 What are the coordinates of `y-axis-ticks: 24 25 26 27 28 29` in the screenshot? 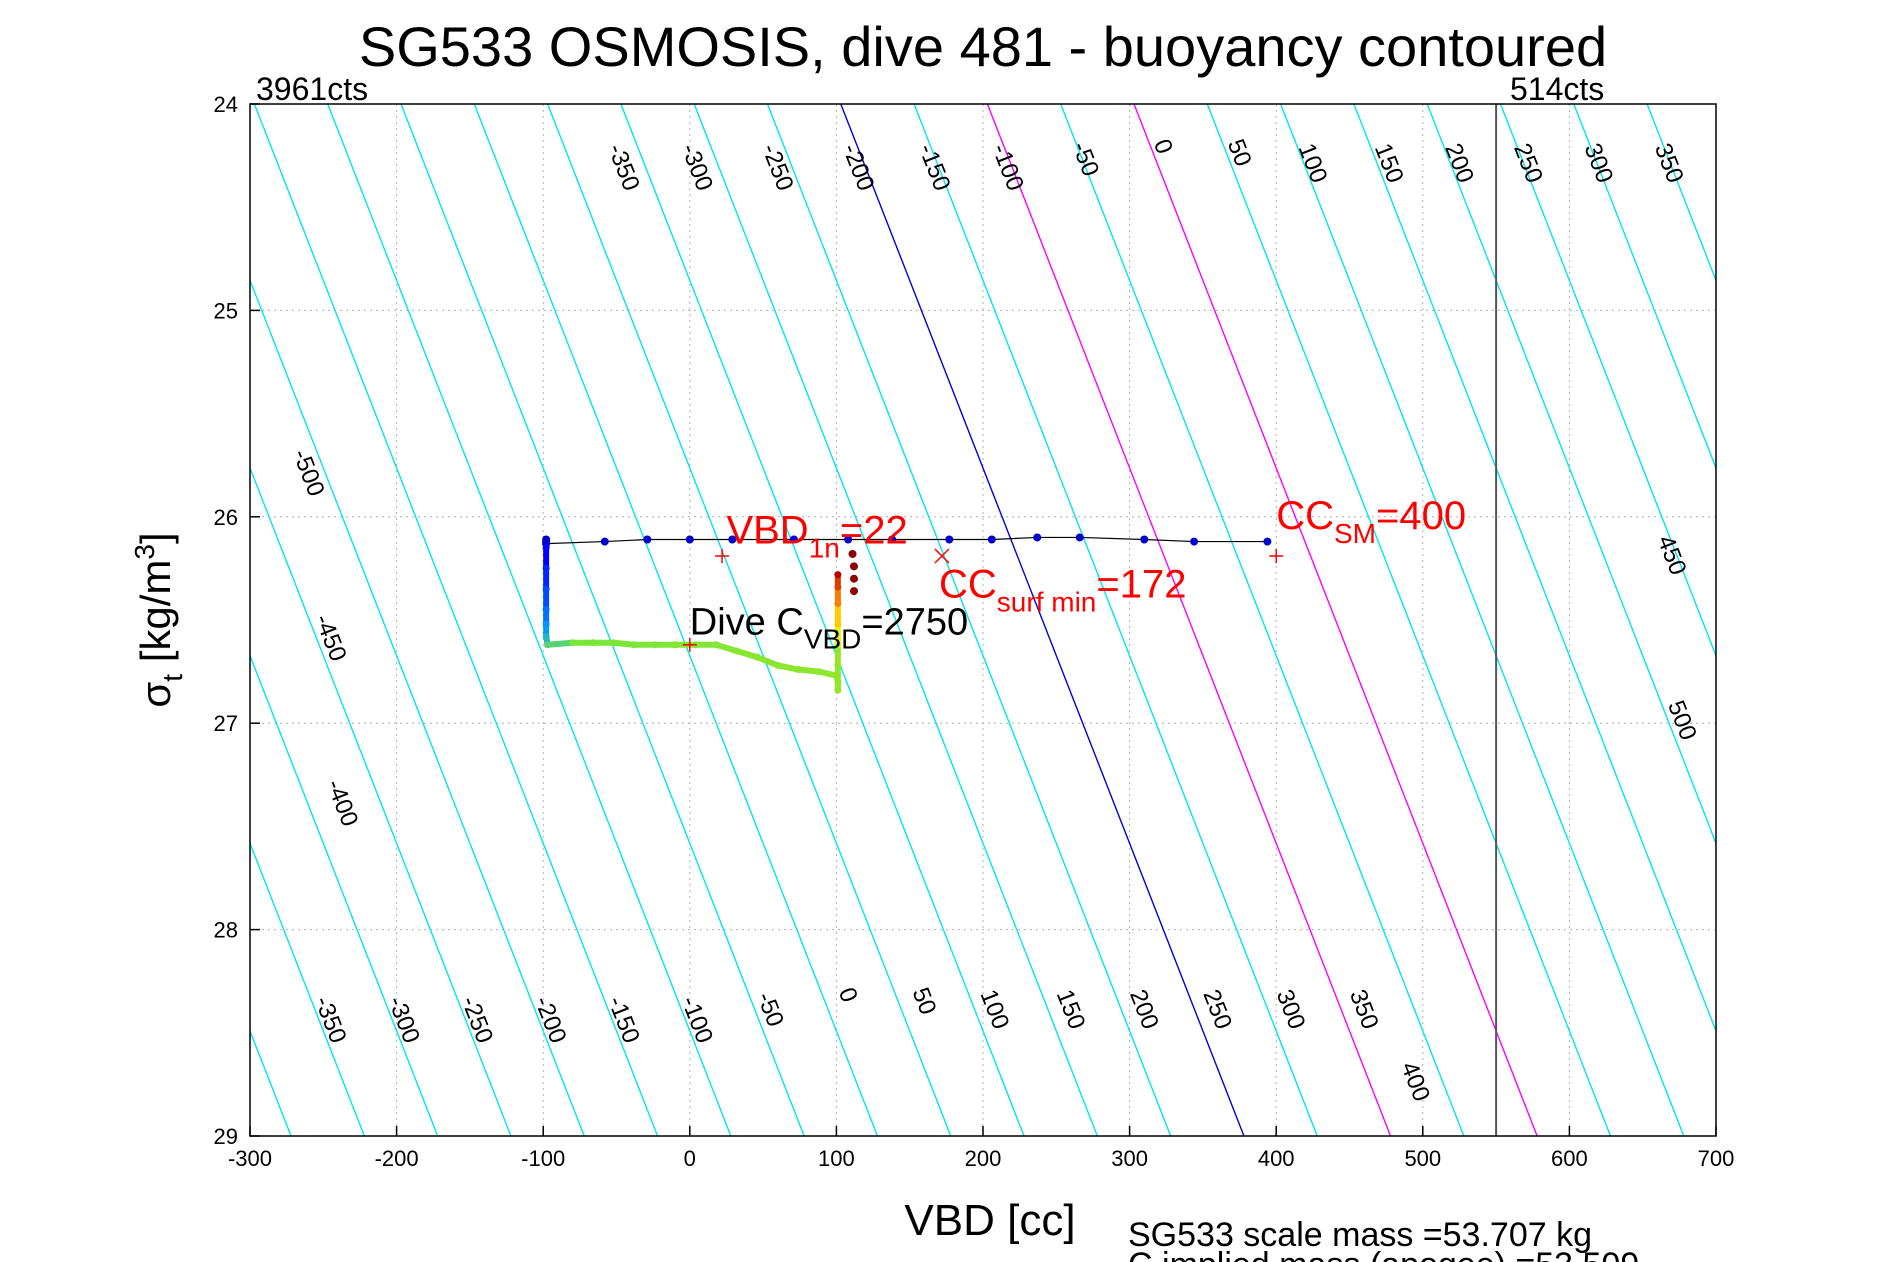 It's located at (237, 620).